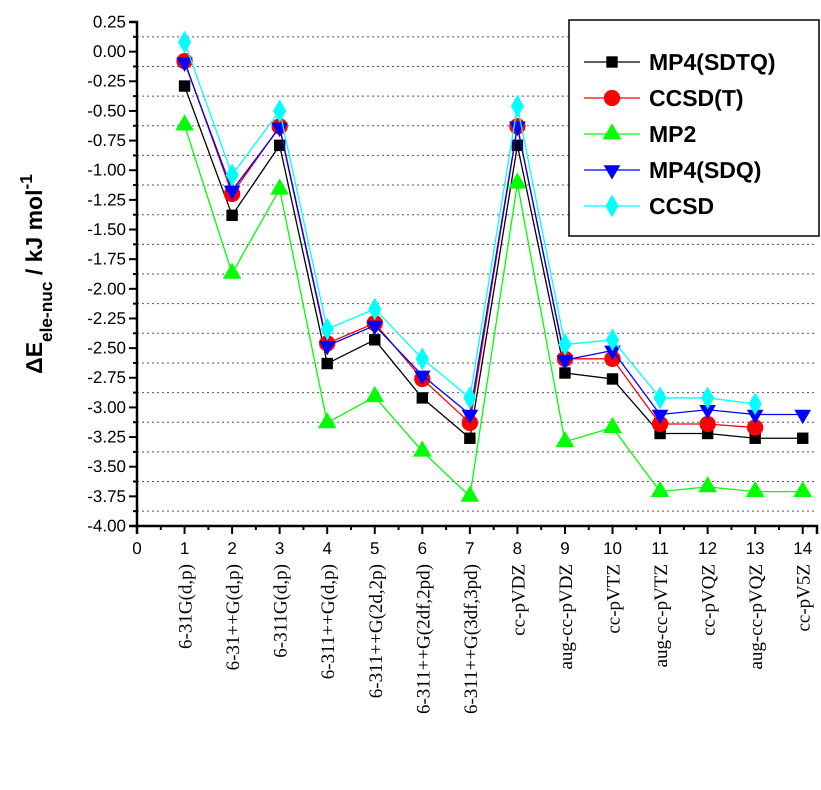 This screenshot has height=790, width=821. What do you see at coordinates (232, 548) in the screenshot?
I see `x-tick-label: 2` at bounding box center [232, 548].